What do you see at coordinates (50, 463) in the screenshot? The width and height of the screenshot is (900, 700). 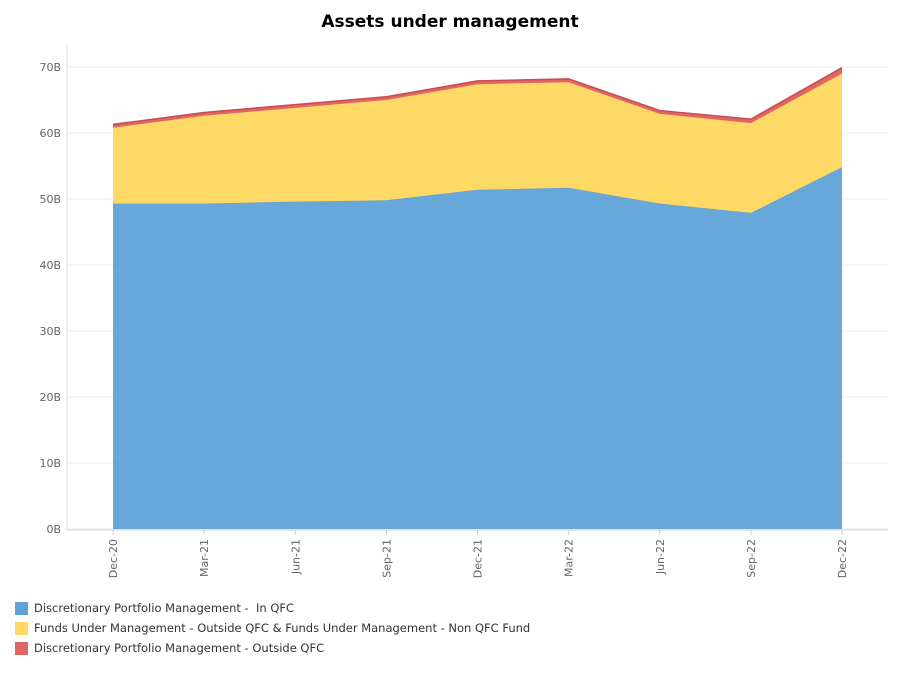 I see `y-tick-label: 10B` at bounding box center [50, 463].